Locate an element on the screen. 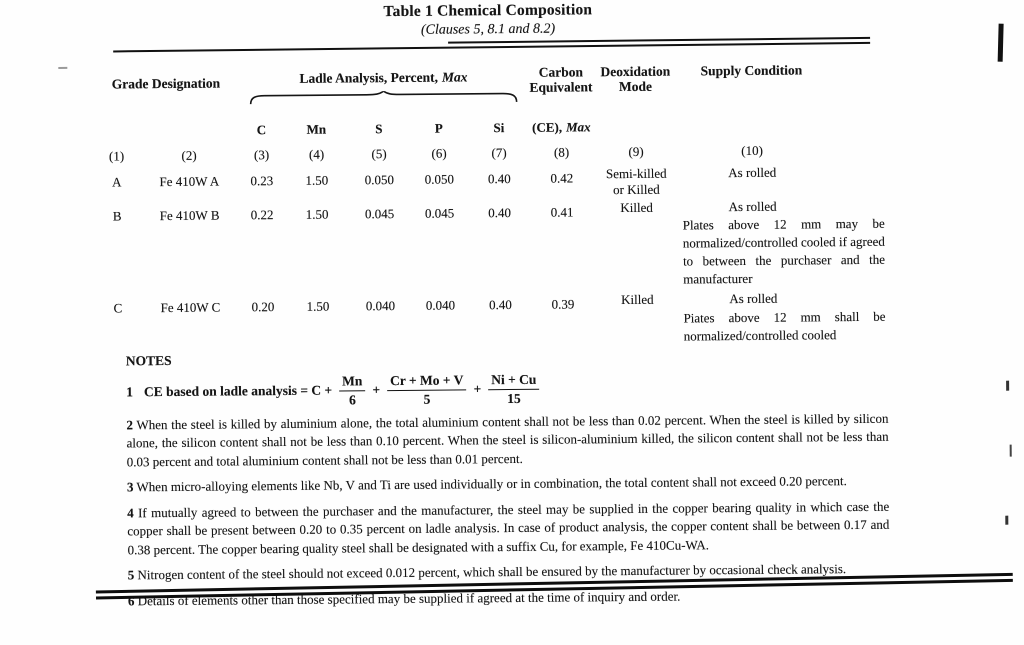 Image resolution: width=1024 pixels, height=645 pixels. ladle-analysis-label: Ladle Analysis, Percent, Max is located at coordinates (383, 78).